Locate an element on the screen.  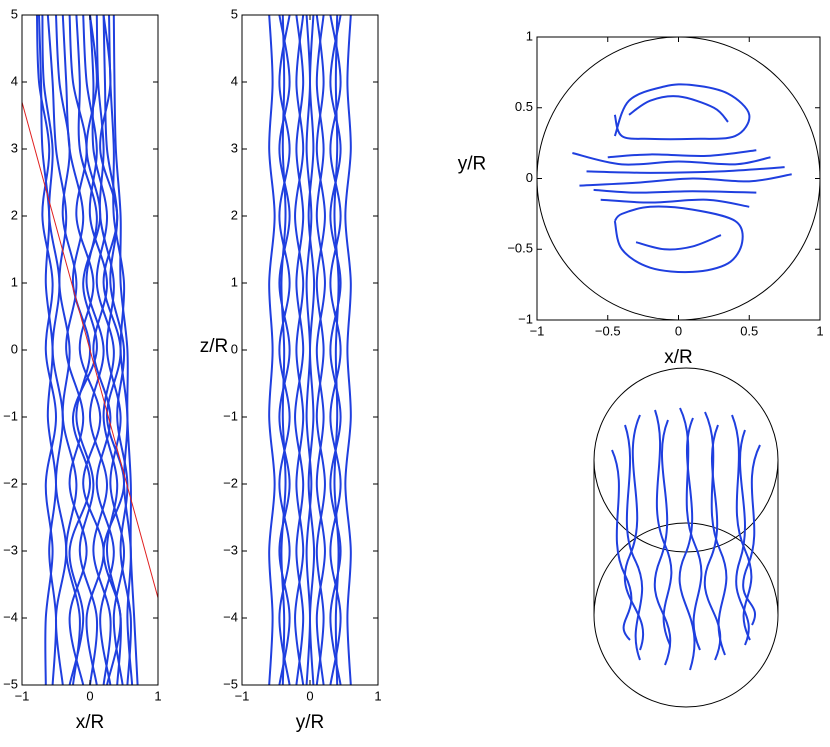
cylinder-view is located at coordinates (686, 537).